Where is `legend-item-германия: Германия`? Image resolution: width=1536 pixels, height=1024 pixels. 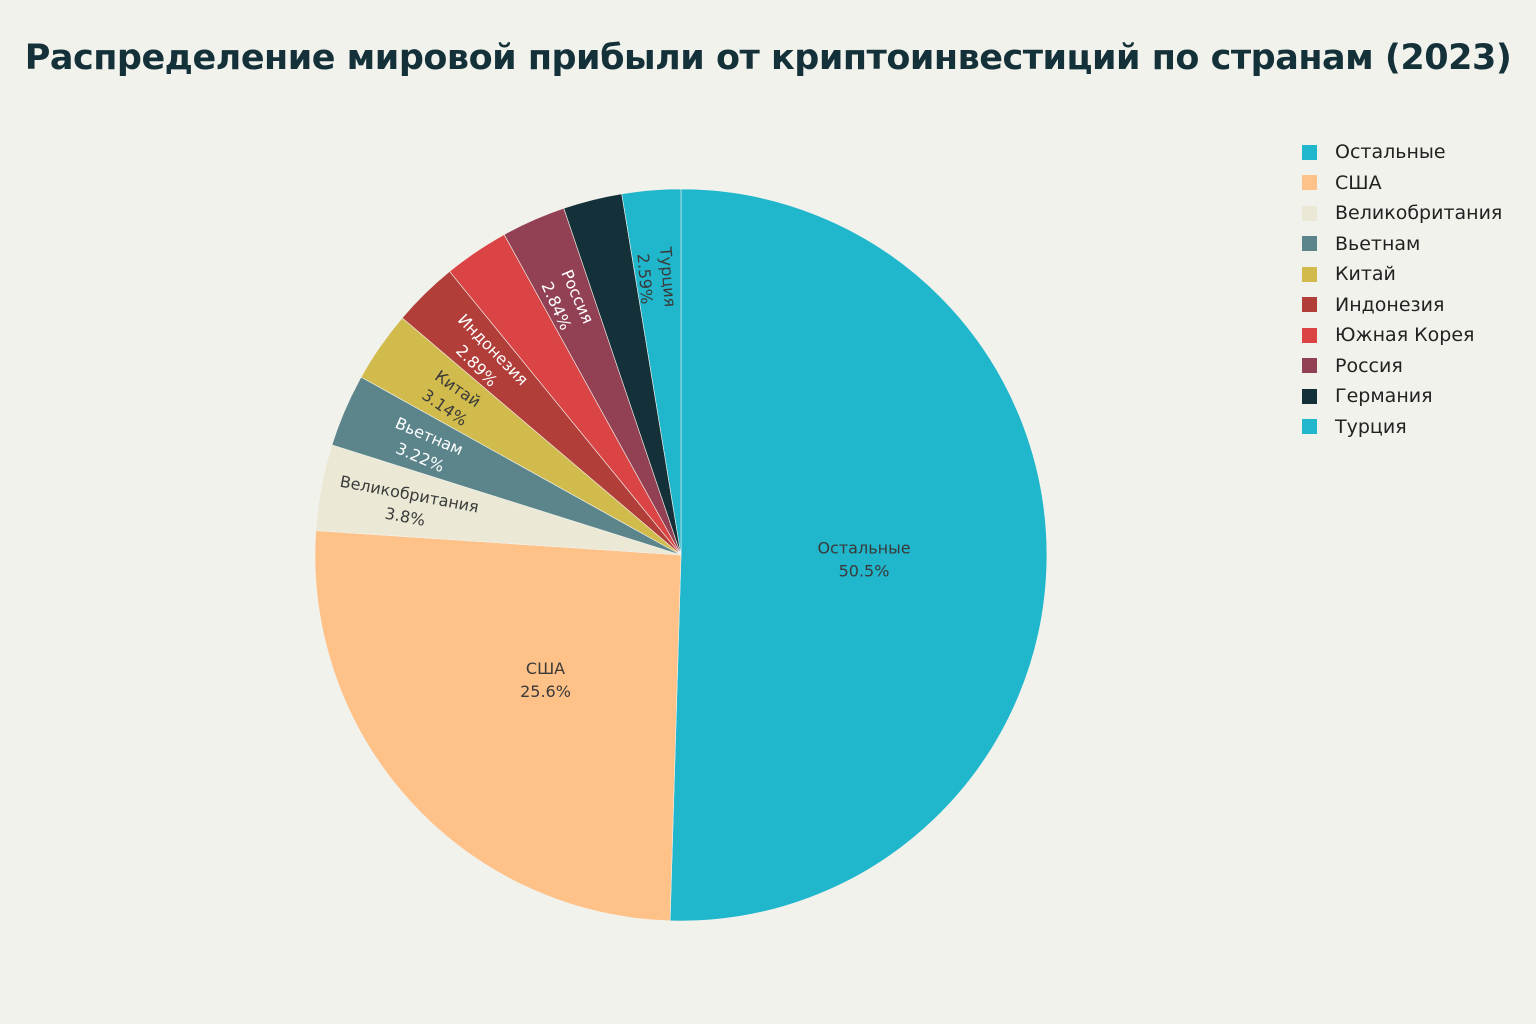 legend-item-германия: Германия is located at coordinates (1402, 396).